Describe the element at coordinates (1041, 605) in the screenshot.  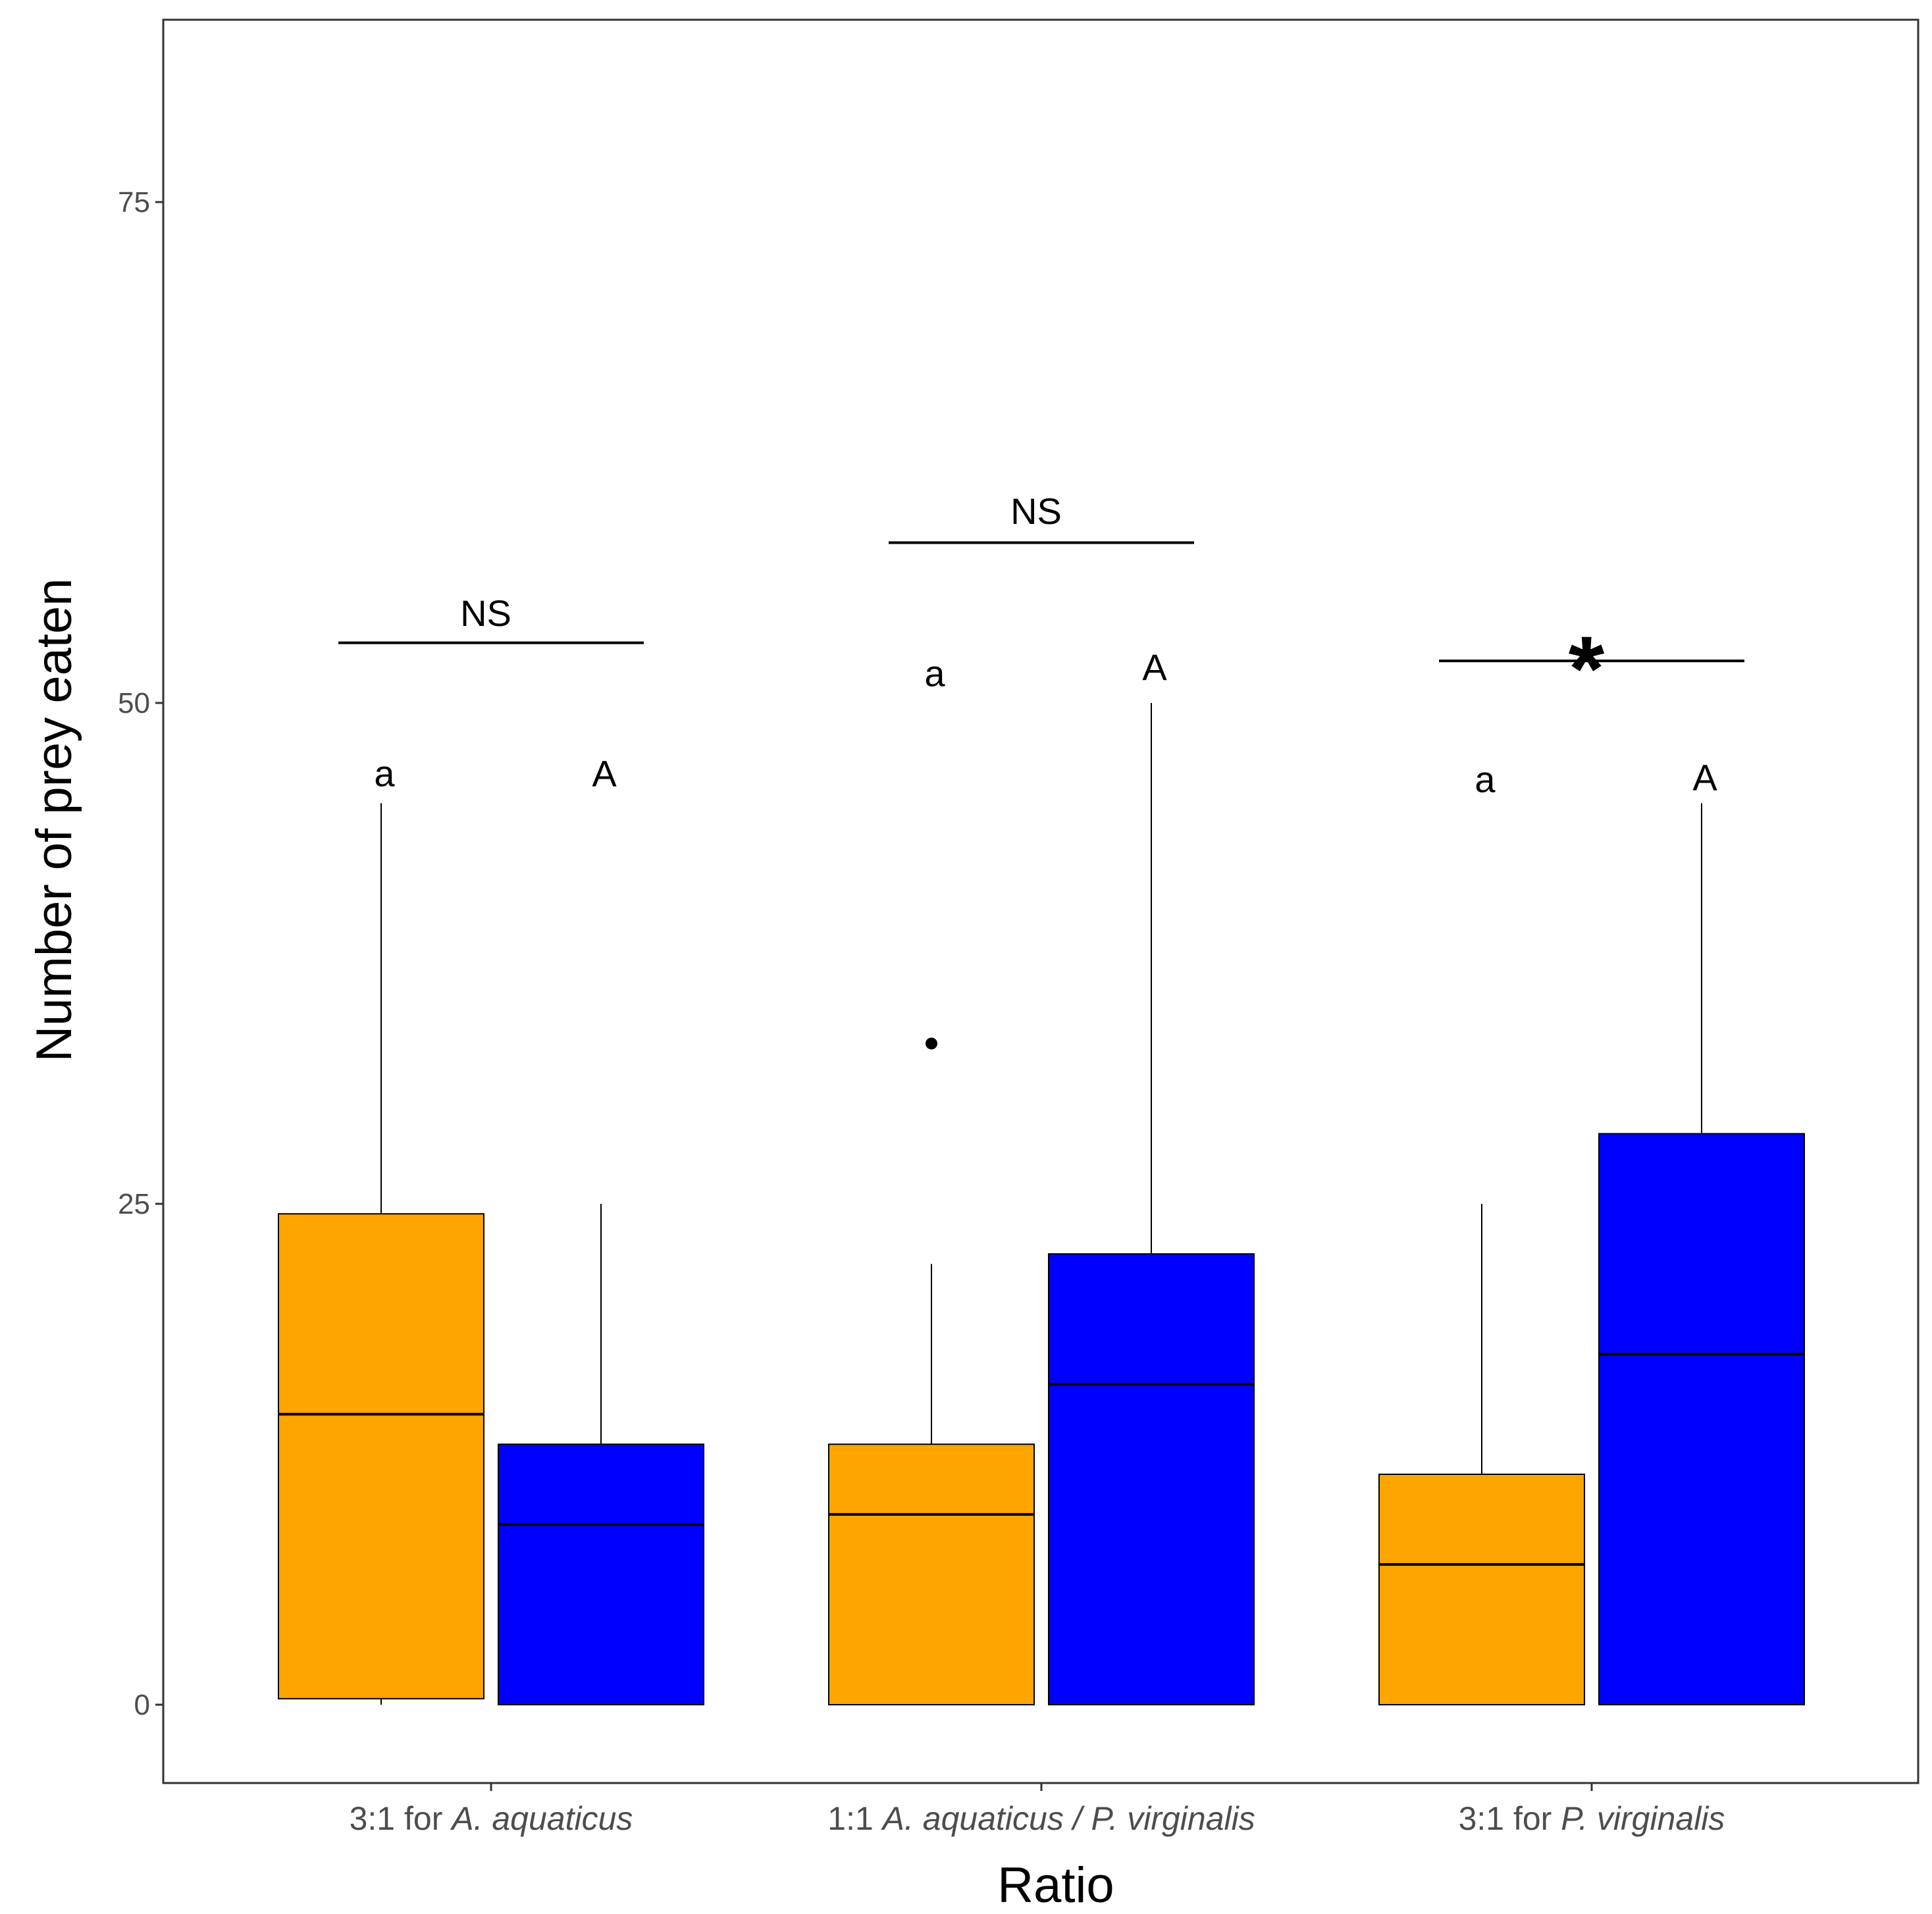
I see `annotations: NS NS *` at that location.